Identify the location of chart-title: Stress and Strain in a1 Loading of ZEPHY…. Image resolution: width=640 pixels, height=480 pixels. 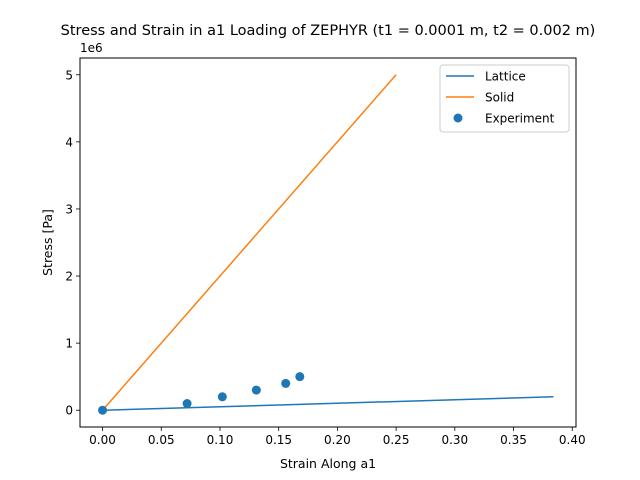
(328, 31).